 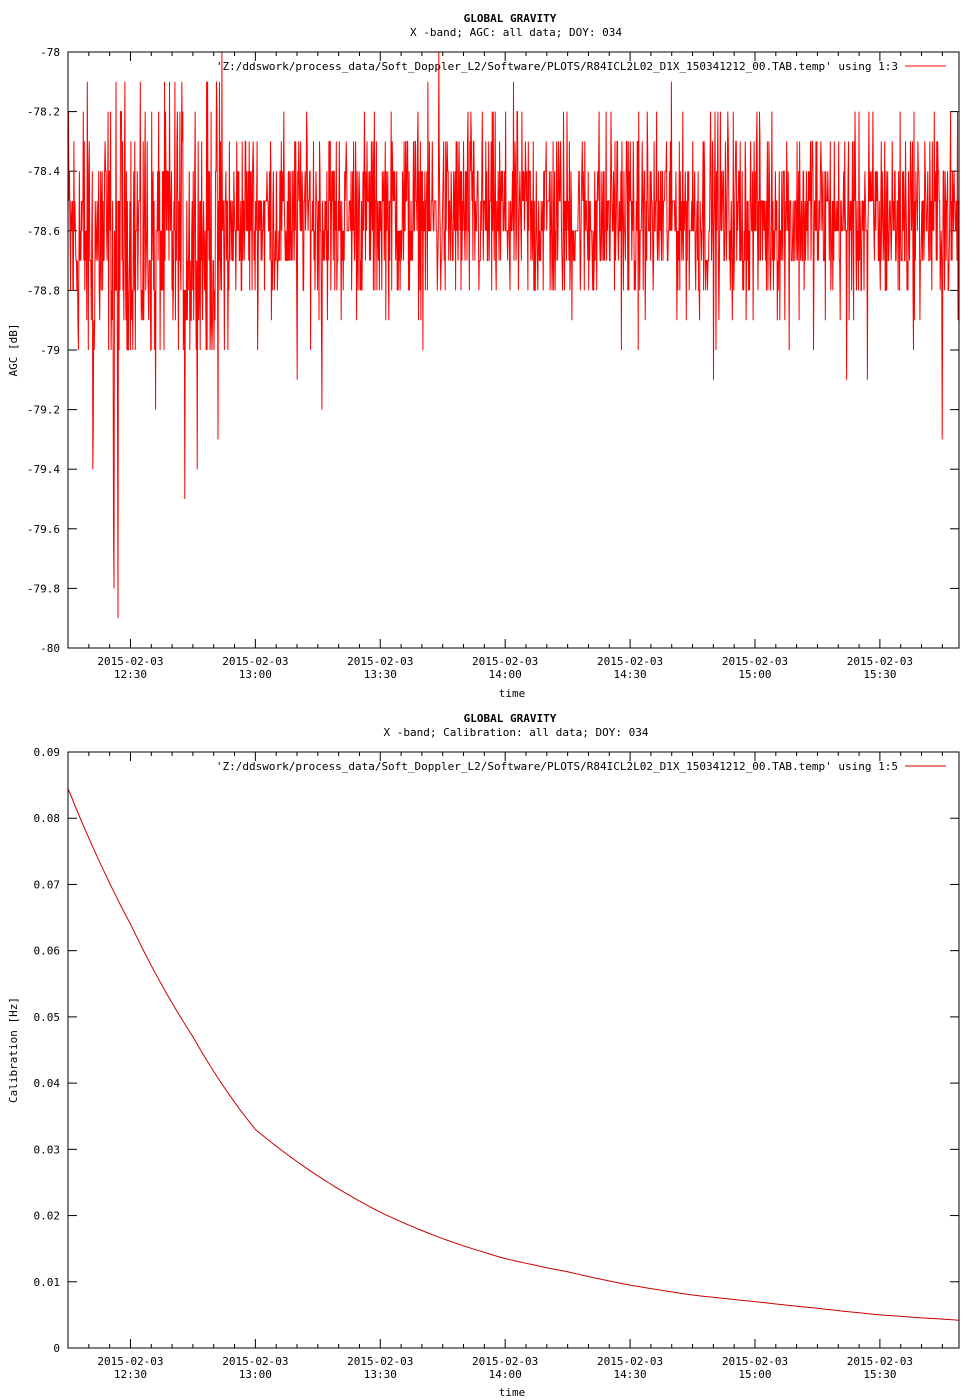 I want to click on agc-y-axis-label: AGC [dB], so click(x=13, y=350).